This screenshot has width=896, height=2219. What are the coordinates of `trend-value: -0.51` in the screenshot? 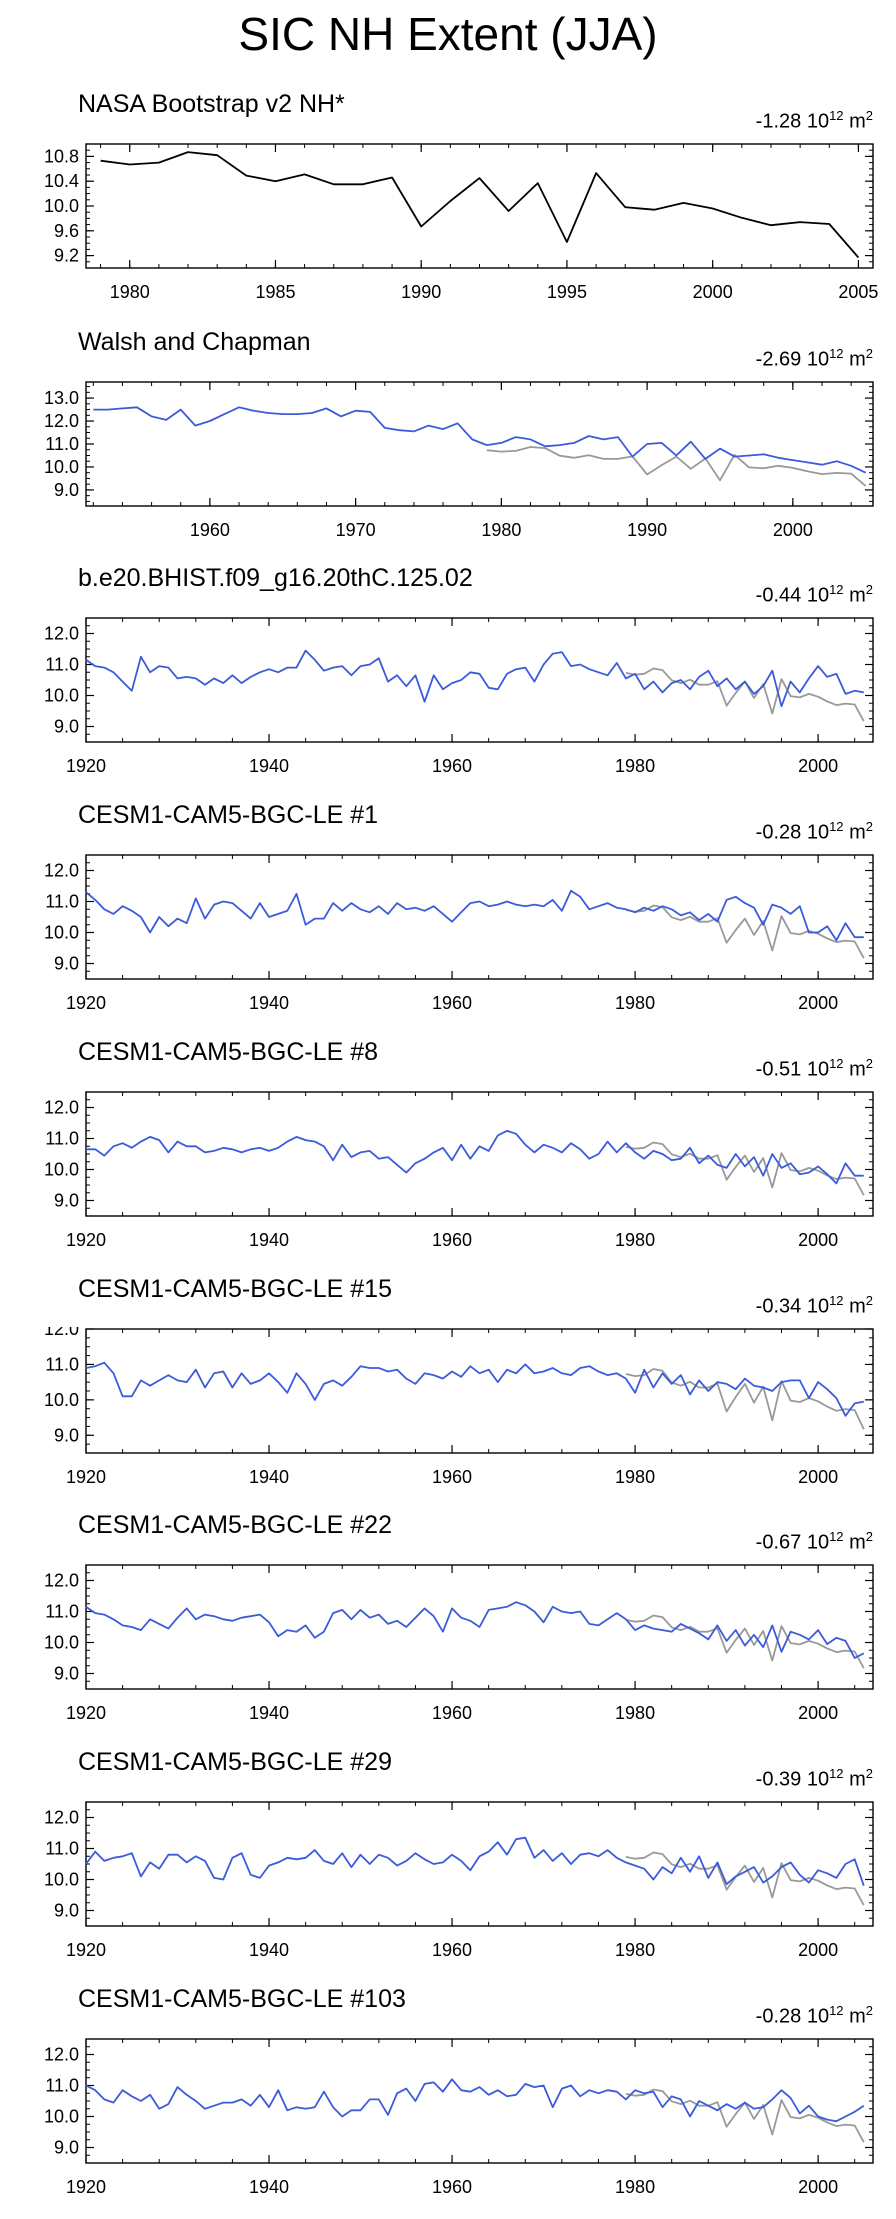 It's located at (781, 1069).